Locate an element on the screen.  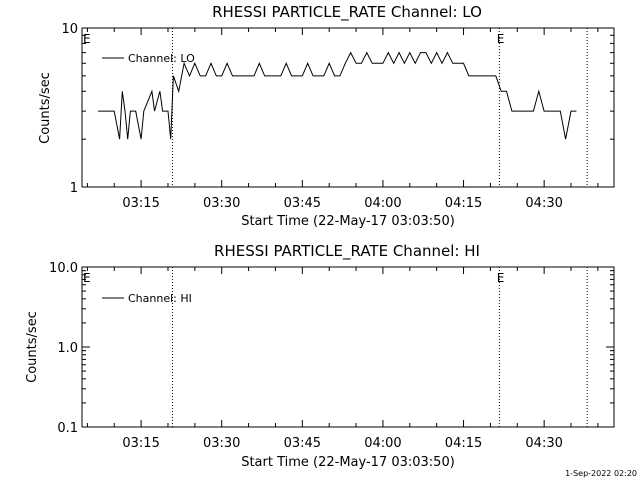
y-tick-label-hi-0.1: 0.1 is located at coordinates (67, 428).